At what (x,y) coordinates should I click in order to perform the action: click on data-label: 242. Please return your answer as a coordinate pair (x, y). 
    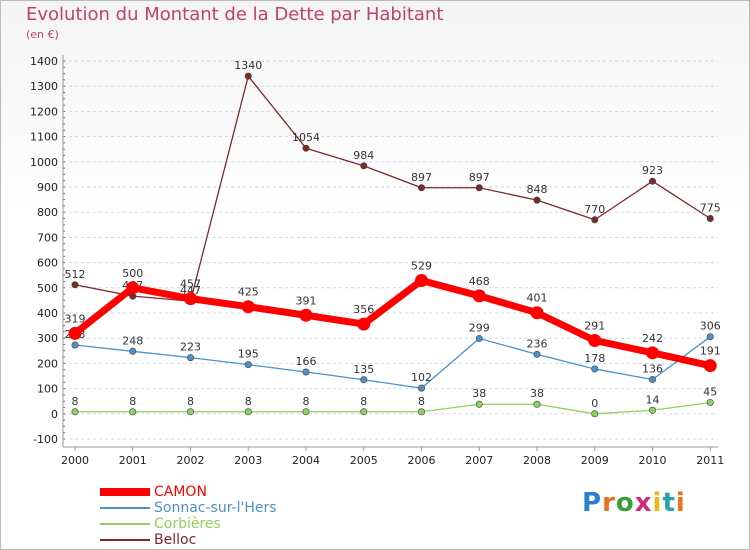
    Looking at the image, I should click on (652, 338).